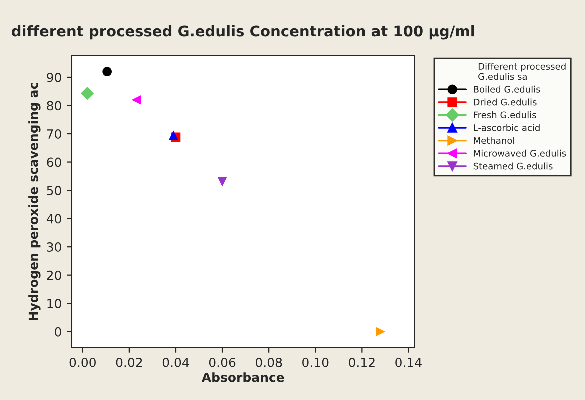 This screenshot has width=585, height=400. I want to click on x-tick-label: 0.06, so click(222, 363).